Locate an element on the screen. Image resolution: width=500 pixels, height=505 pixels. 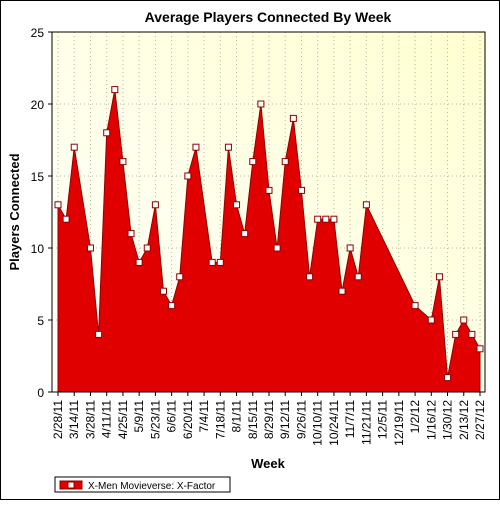
y-tick-label: 5 is located at coordinates (40, 321).